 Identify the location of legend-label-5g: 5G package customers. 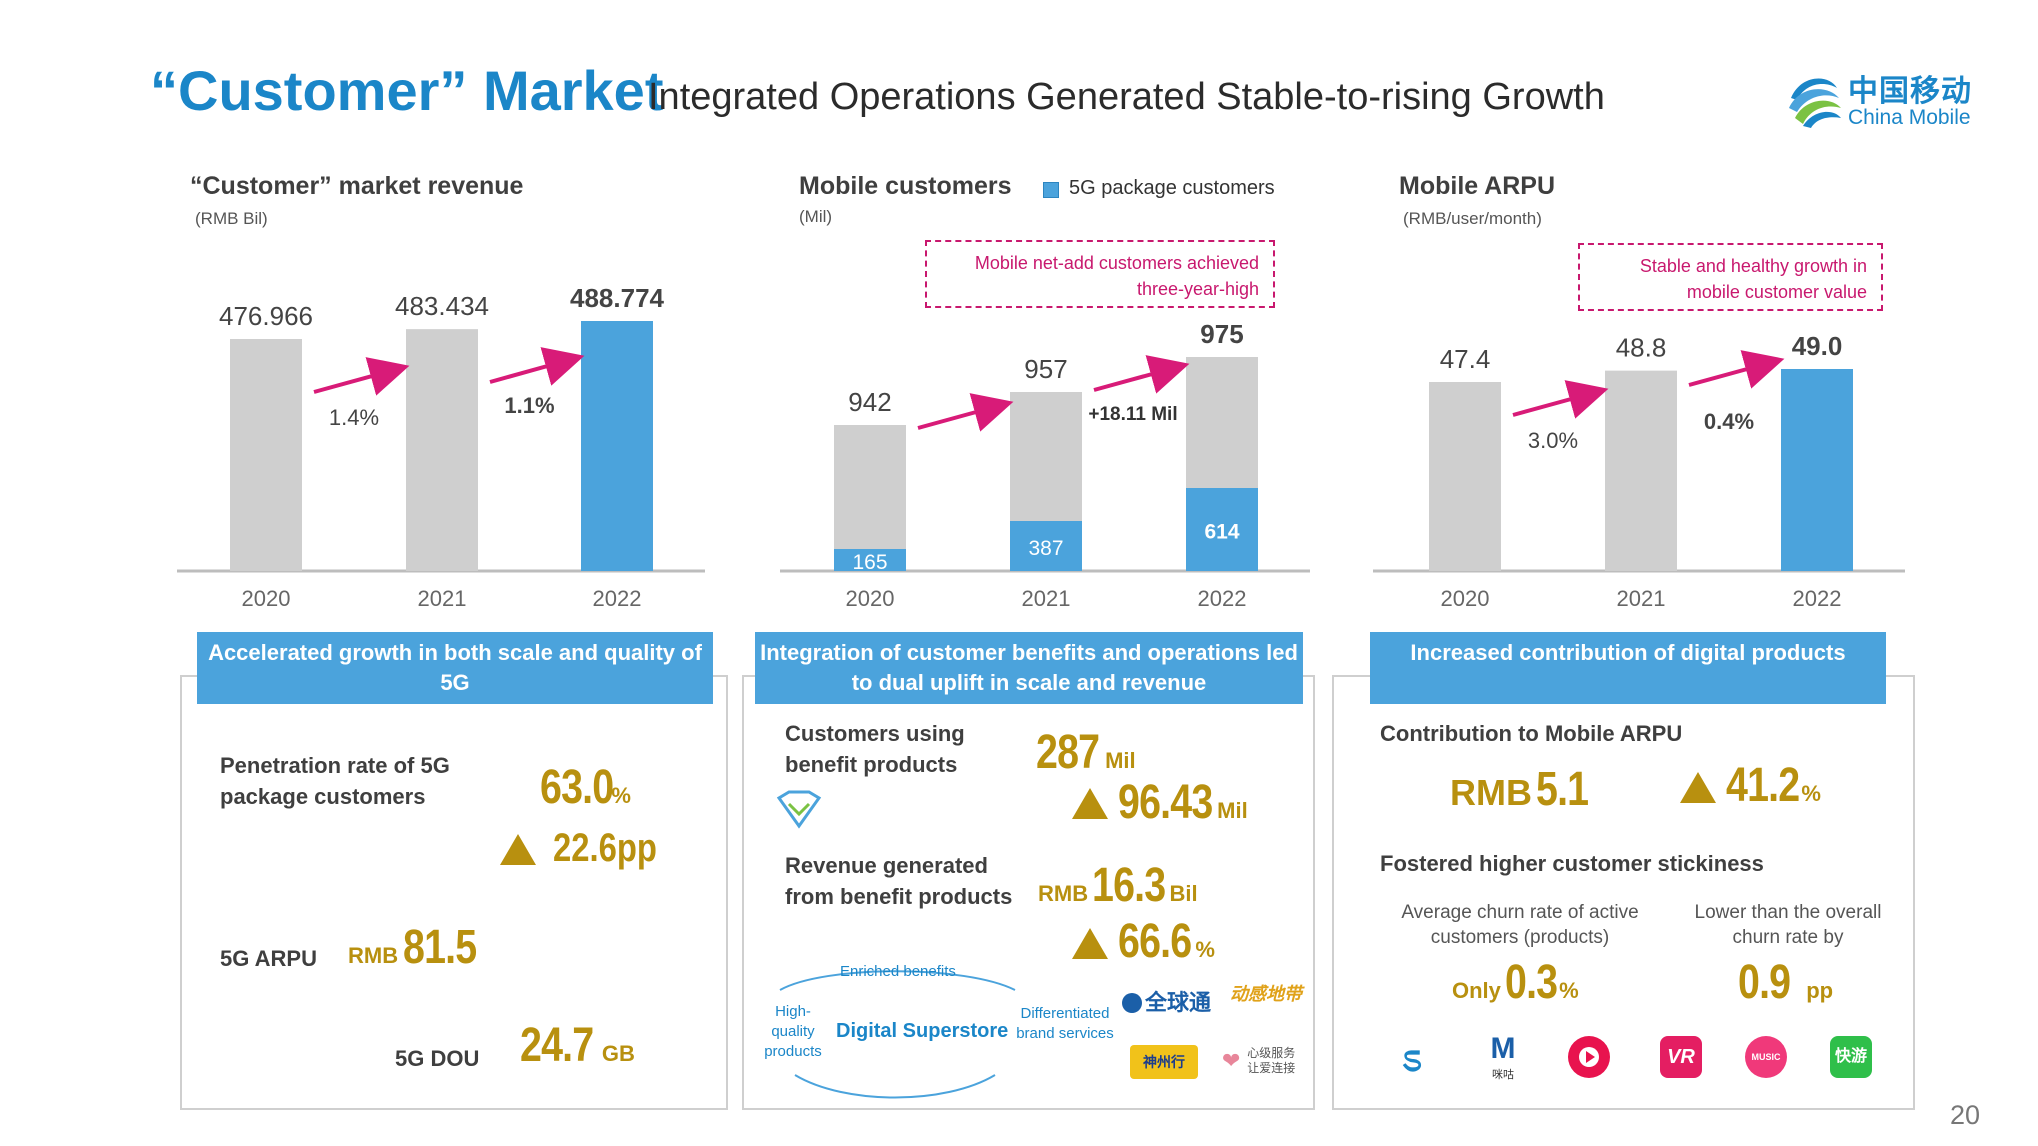
(1172, 188).